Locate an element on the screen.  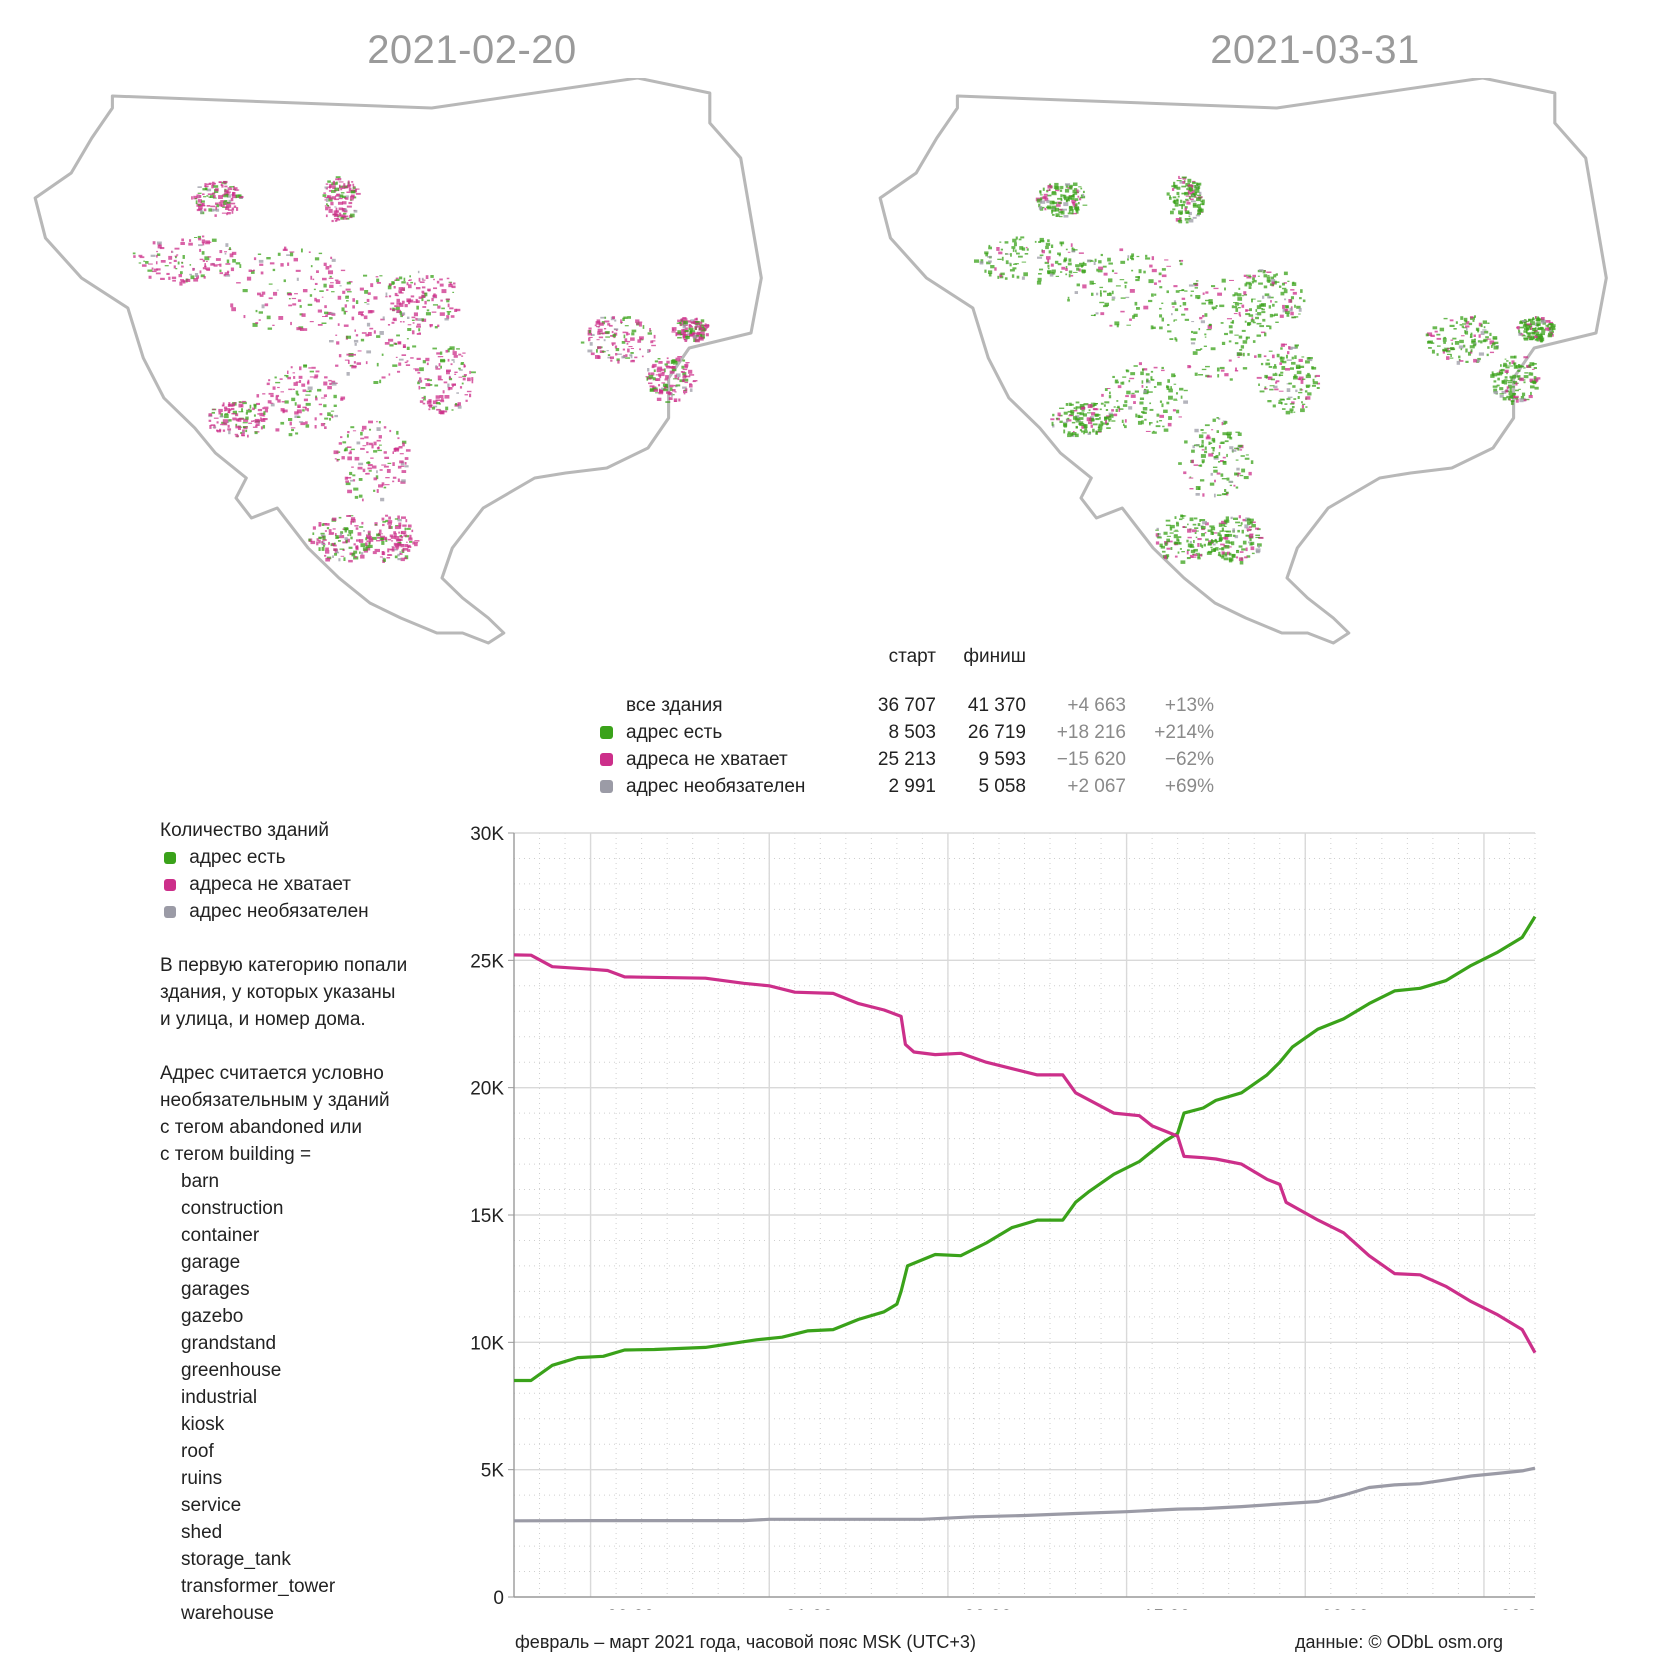
y-tick-label: 15K is located at coordinates (487, 1216).